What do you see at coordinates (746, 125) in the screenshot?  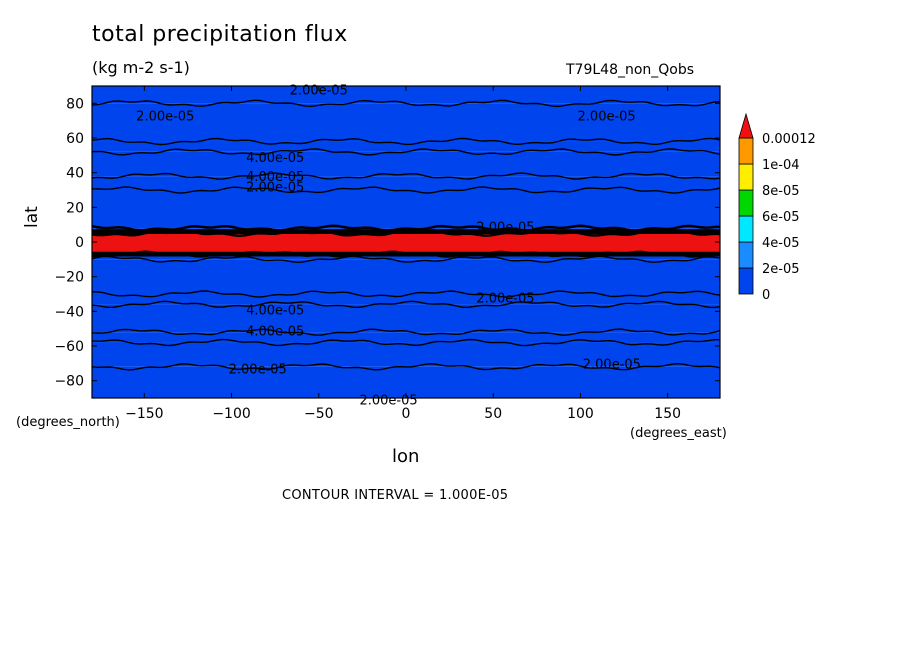 I see `colorbar-triangle` at bounding box center [746, 125].